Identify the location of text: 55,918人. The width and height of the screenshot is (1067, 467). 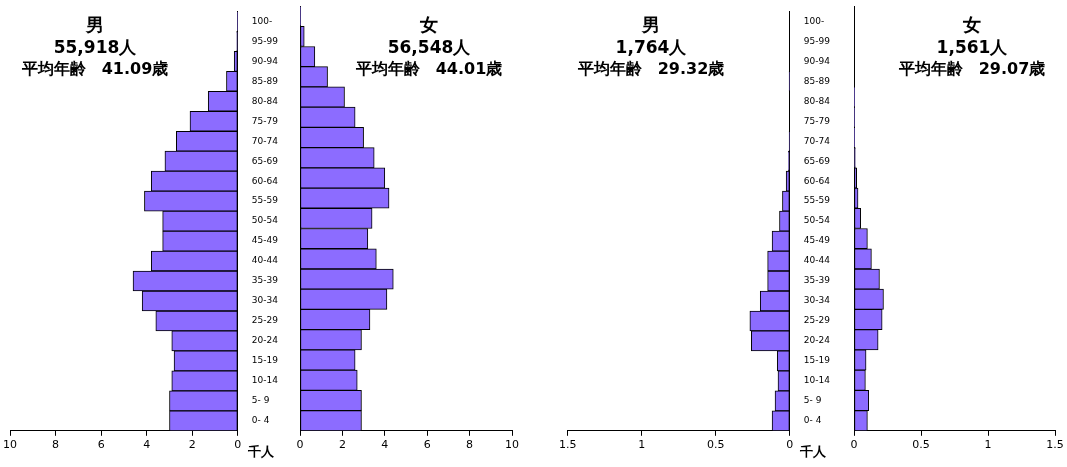
(95, 47).